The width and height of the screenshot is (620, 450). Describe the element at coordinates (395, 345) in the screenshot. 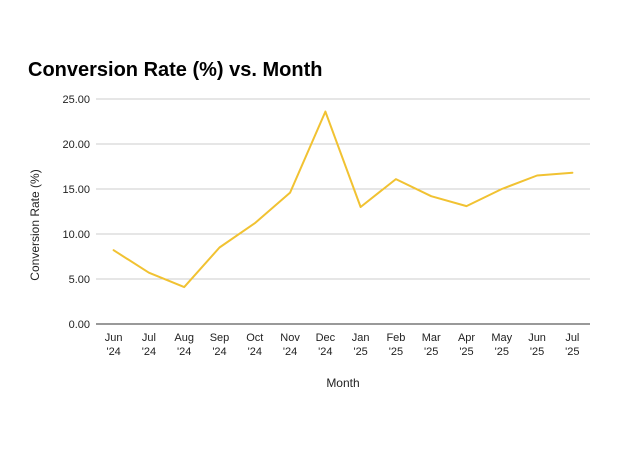

I see `x-tick-label: Feb '25` at that location.